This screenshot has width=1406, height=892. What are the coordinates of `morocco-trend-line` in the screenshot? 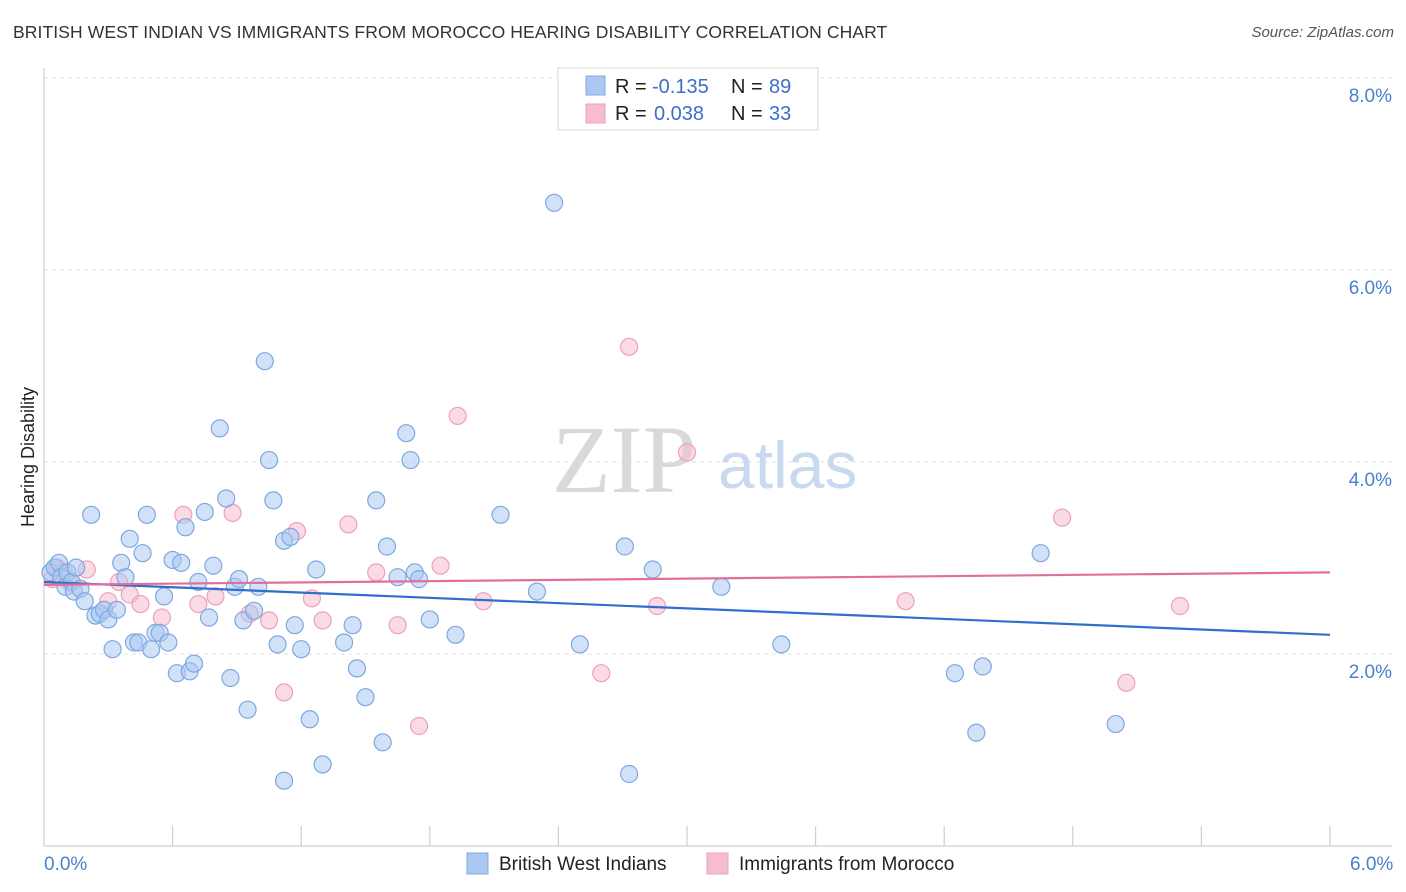 It's located at (687, 578).